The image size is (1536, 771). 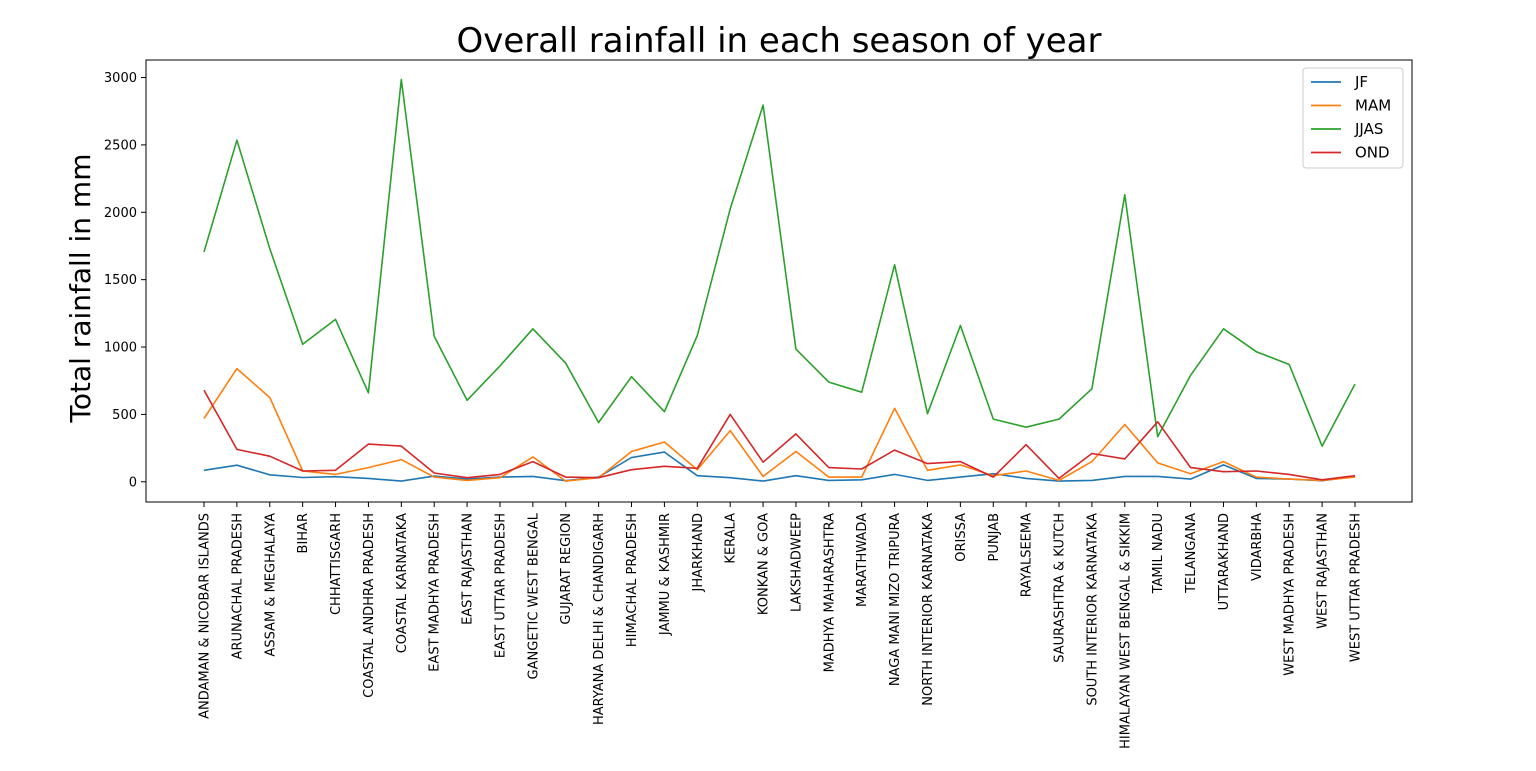 I want to click on x-tick-label: JHARKHAND, so click(x=698, y=552).